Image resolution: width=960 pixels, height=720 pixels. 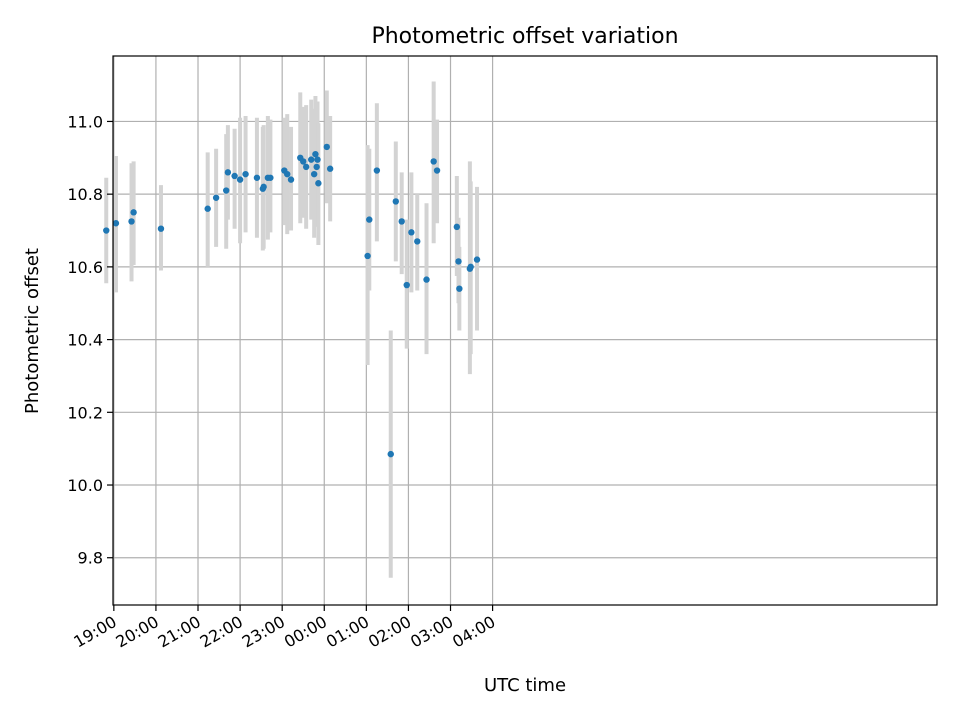 I want to click on y-tick-label: 10.8, so click(x=85, y=194).